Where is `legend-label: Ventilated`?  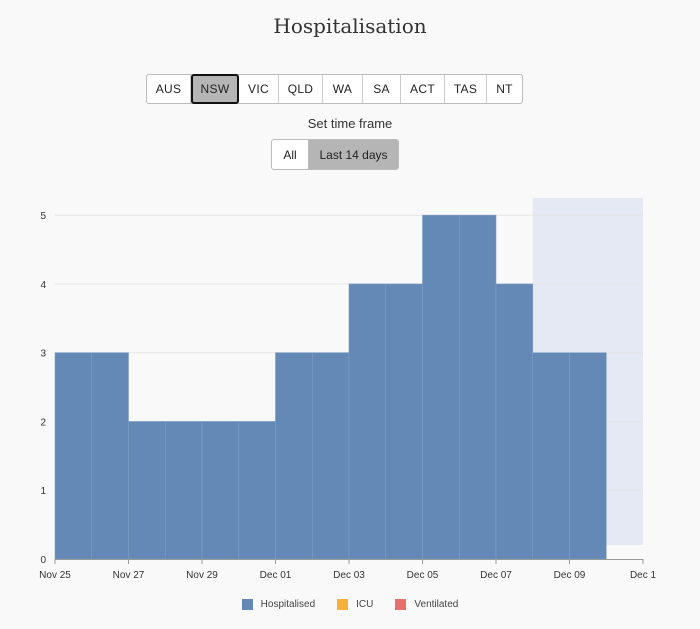 legend-label: Ventilated is located at coordinates (436, 604).